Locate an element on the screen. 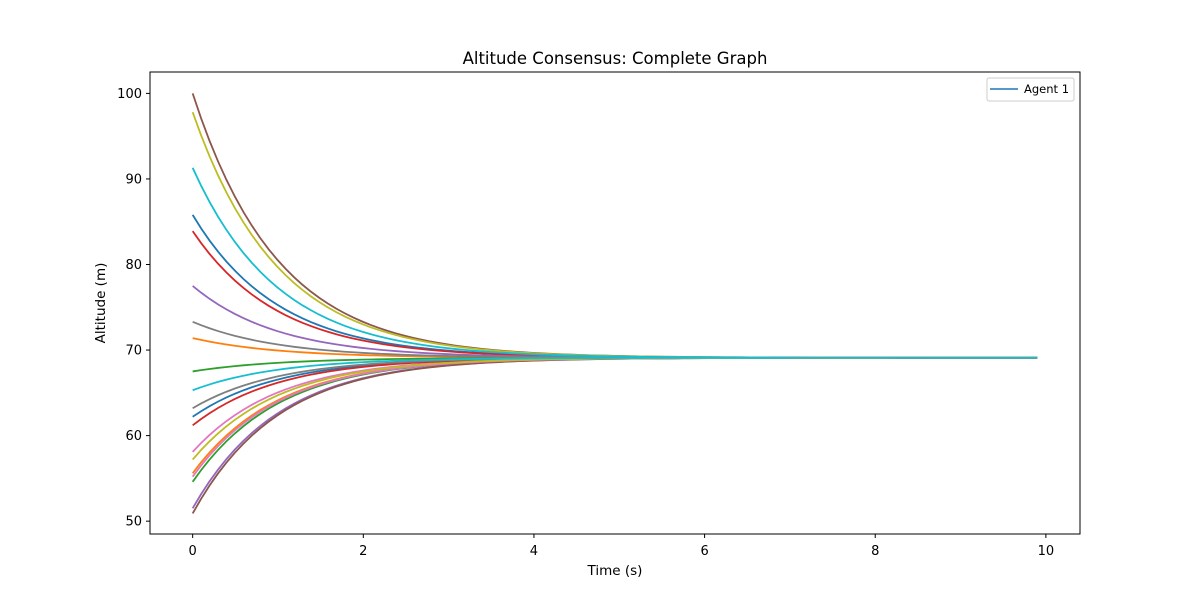 The width and height of the screenshot is (1200, 600). x-tick-label: 0 is located at coordinates (193, 551).